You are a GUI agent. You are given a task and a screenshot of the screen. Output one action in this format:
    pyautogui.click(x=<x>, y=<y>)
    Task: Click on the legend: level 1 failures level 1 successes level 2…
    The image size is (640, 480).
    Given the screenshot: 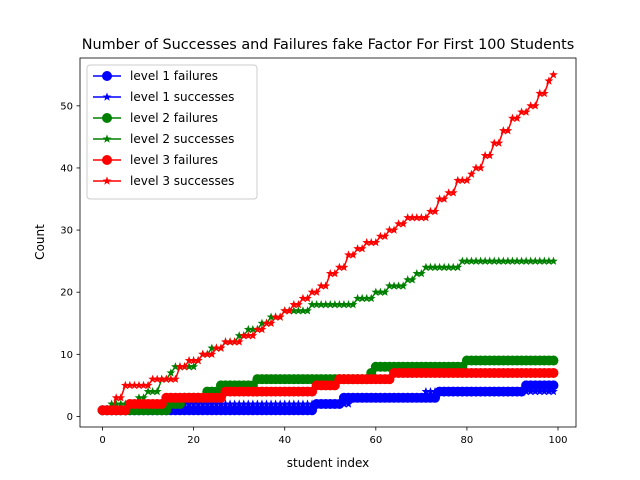 What is the action you would take?
    pyautogui.click(x=172, y=132)
    